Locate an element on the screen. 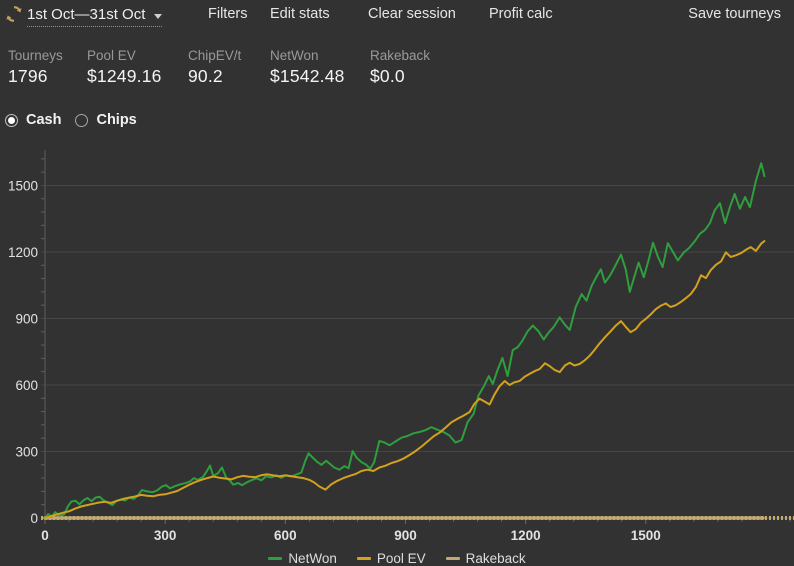 The image size is (794, 566). display-mode-toggle: Cash Chips is located at coordinates (71, 120).